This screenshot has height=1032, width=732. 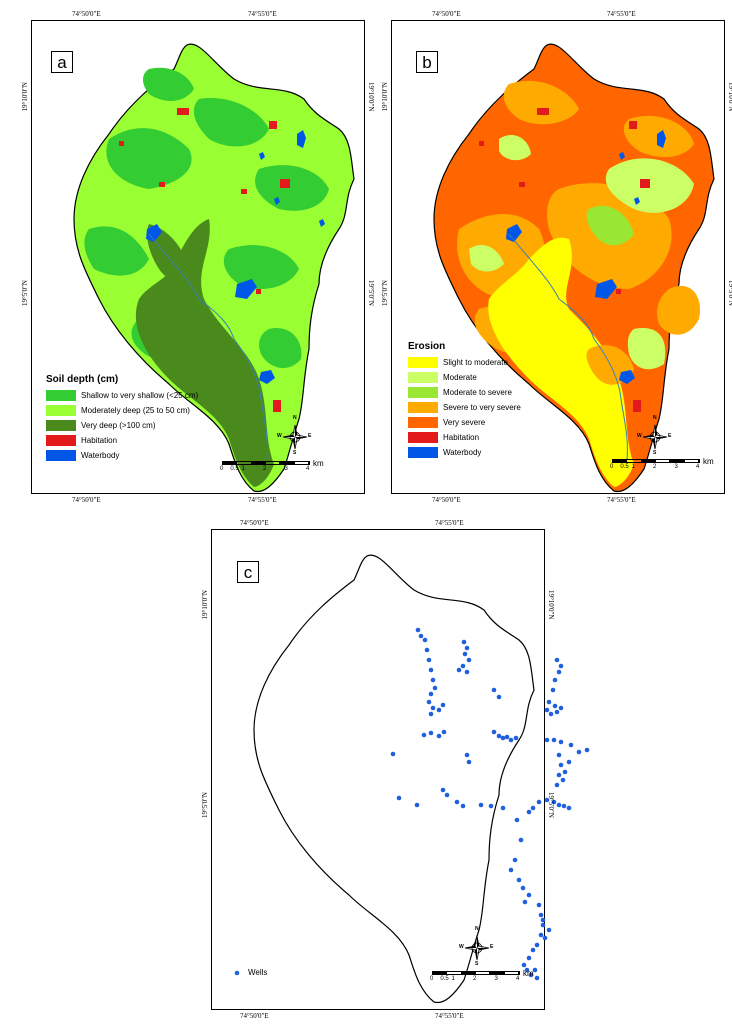 What do you see at coordinates (262, 14) in the screenshot?
I see `coord-label-lon-top: 74°55'0"E` at bounding box center [262, 14].